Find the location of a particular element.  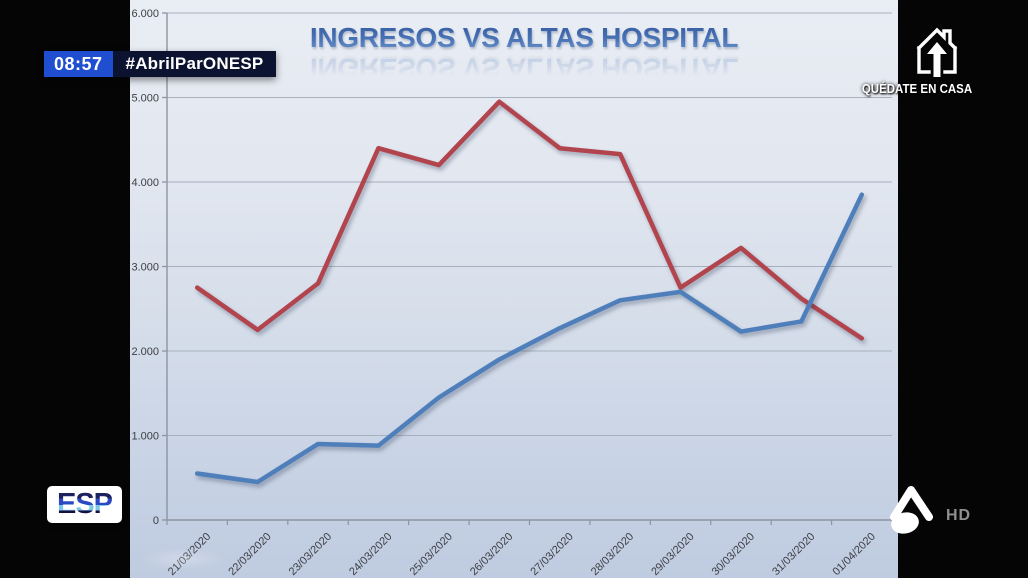

svg-text: 1.000 is located at coordinates (145, 437).